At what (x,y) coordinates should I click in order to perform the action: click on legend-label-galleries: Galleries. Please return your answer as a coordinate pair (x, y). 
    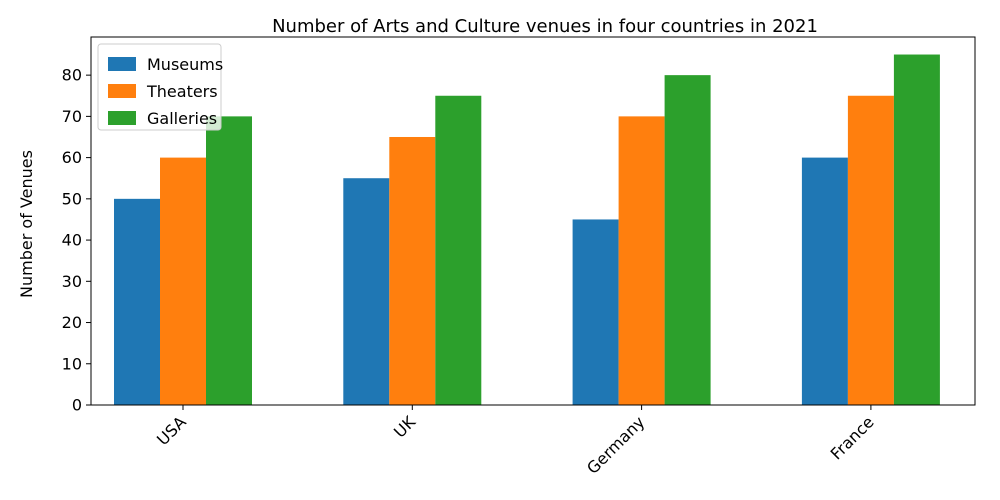
    Looking at the image, I should click on (182, 118).